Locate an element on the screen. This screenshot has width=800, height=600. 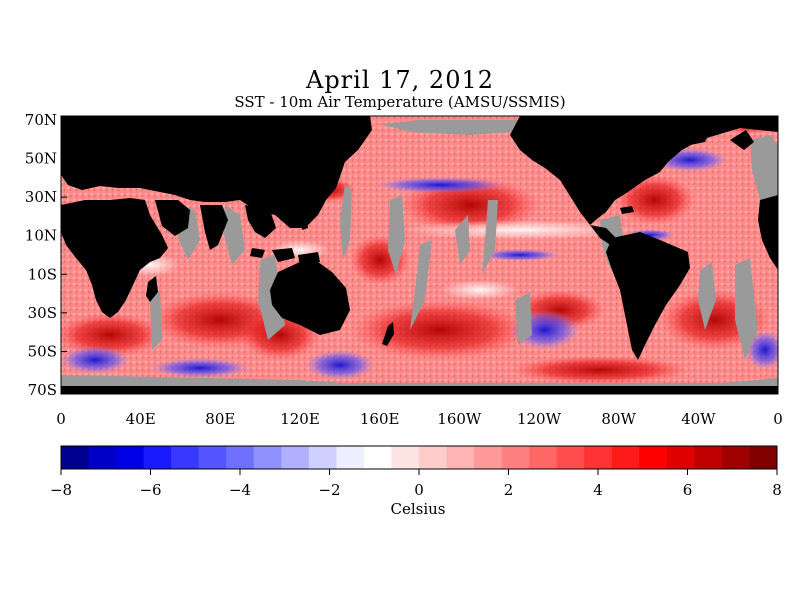
colorbar-axis: −8 −6 −4 −2 0 2 4 6 8 is located at coordinates (416, 484).